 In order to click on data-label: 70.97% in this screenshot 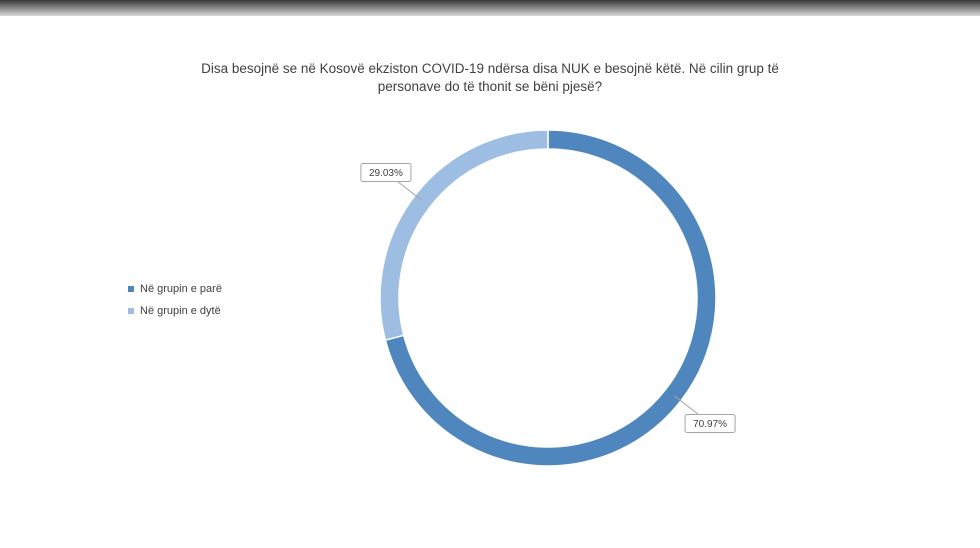, I will do `click(710, 424)`.